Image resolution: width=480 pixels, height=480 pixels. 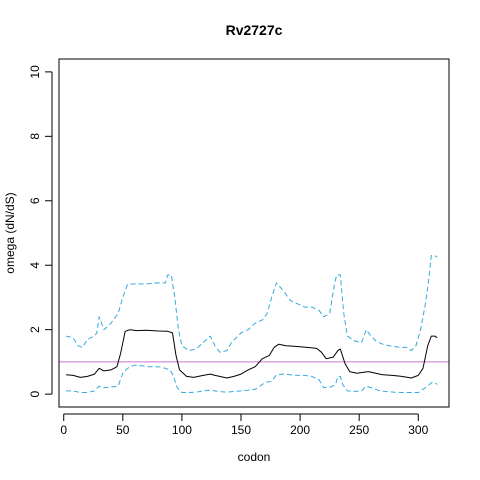 What do you see at coordinates (252, 354) in the screenshot?
I see `series-estimate-line` at bounding box center [252, 354].